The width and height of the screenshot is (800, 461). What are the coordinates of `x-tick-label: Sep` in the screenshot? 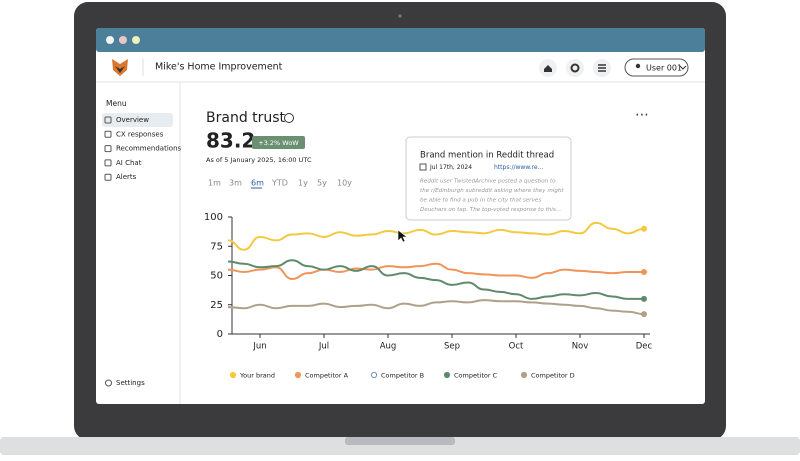 It's located at (452, 347).